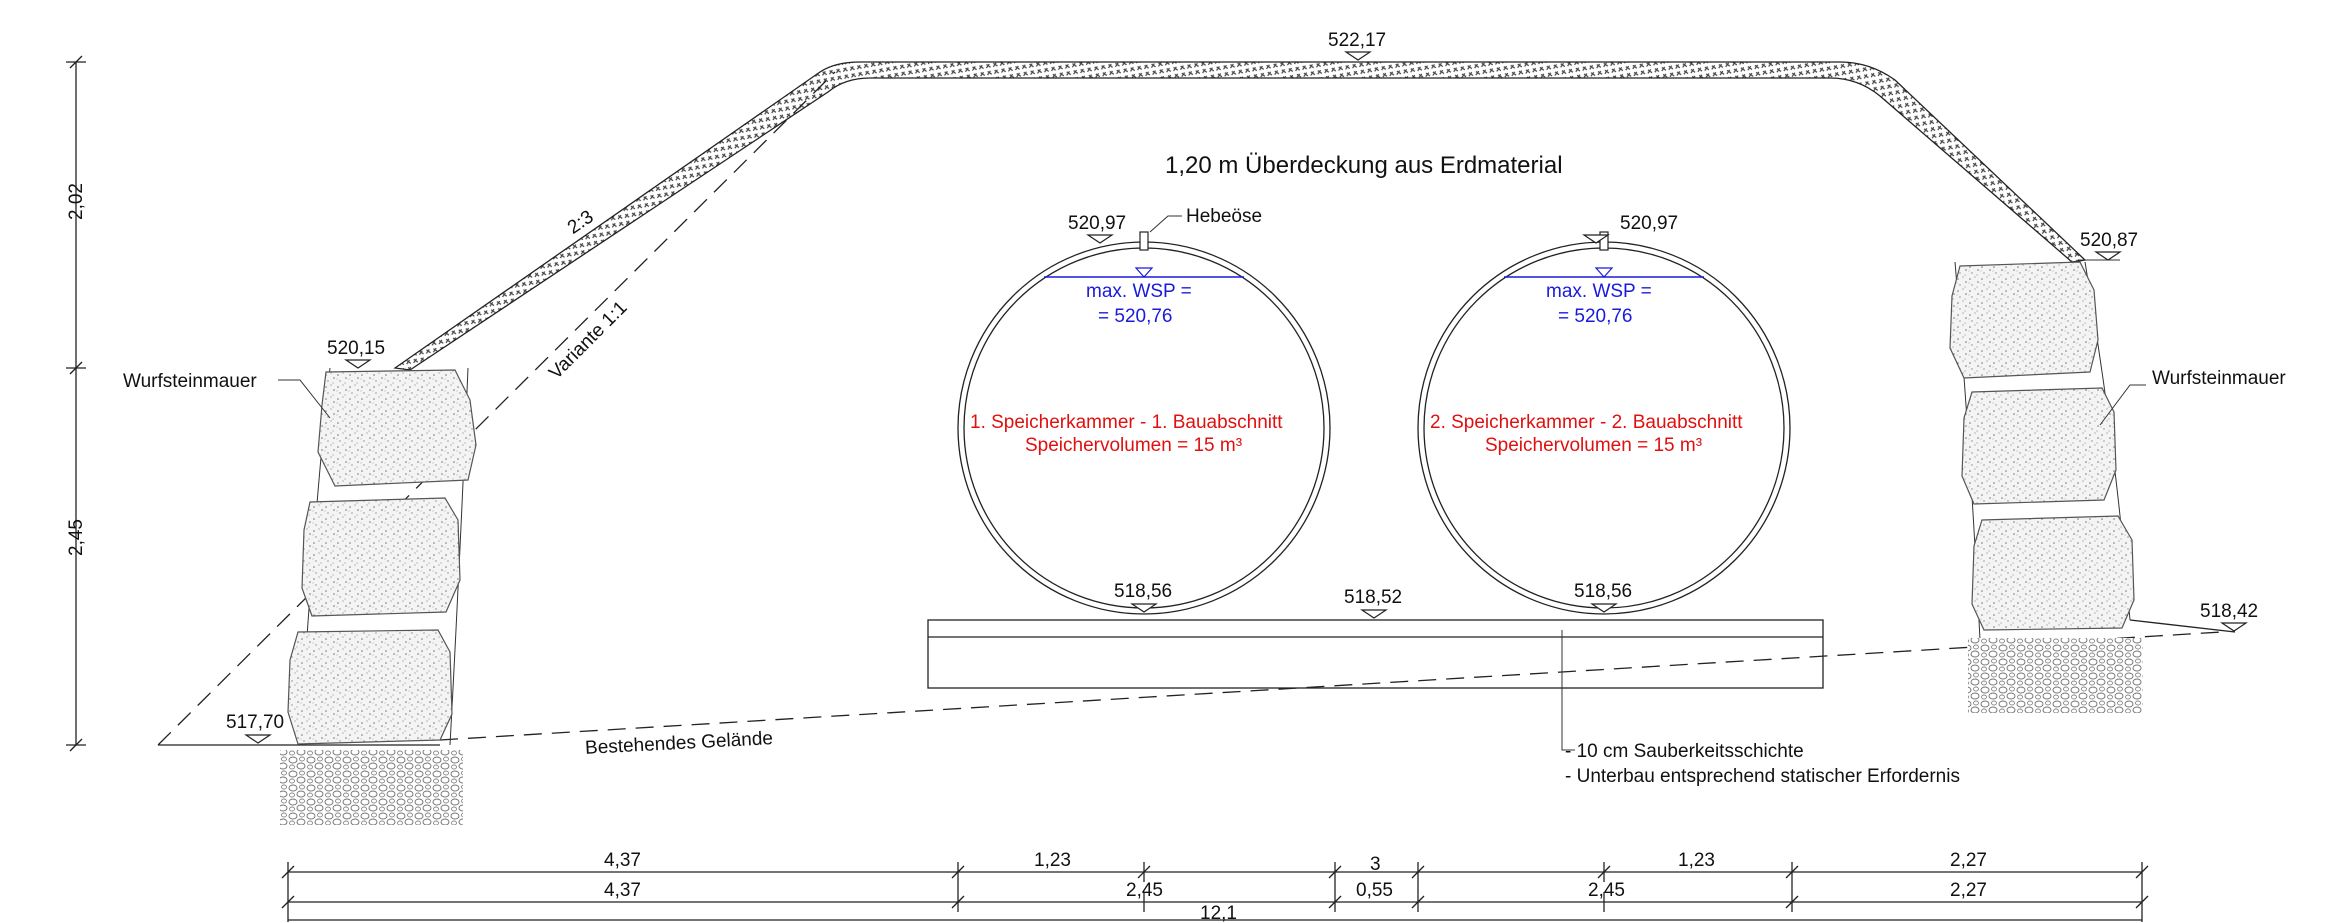 This screenshot has width=2325, height=923. What do you see at coordinates (1097, 223) in the screenshot?
I see `elev-ch1-top: 520,97` at bounding box center [1097, 223].